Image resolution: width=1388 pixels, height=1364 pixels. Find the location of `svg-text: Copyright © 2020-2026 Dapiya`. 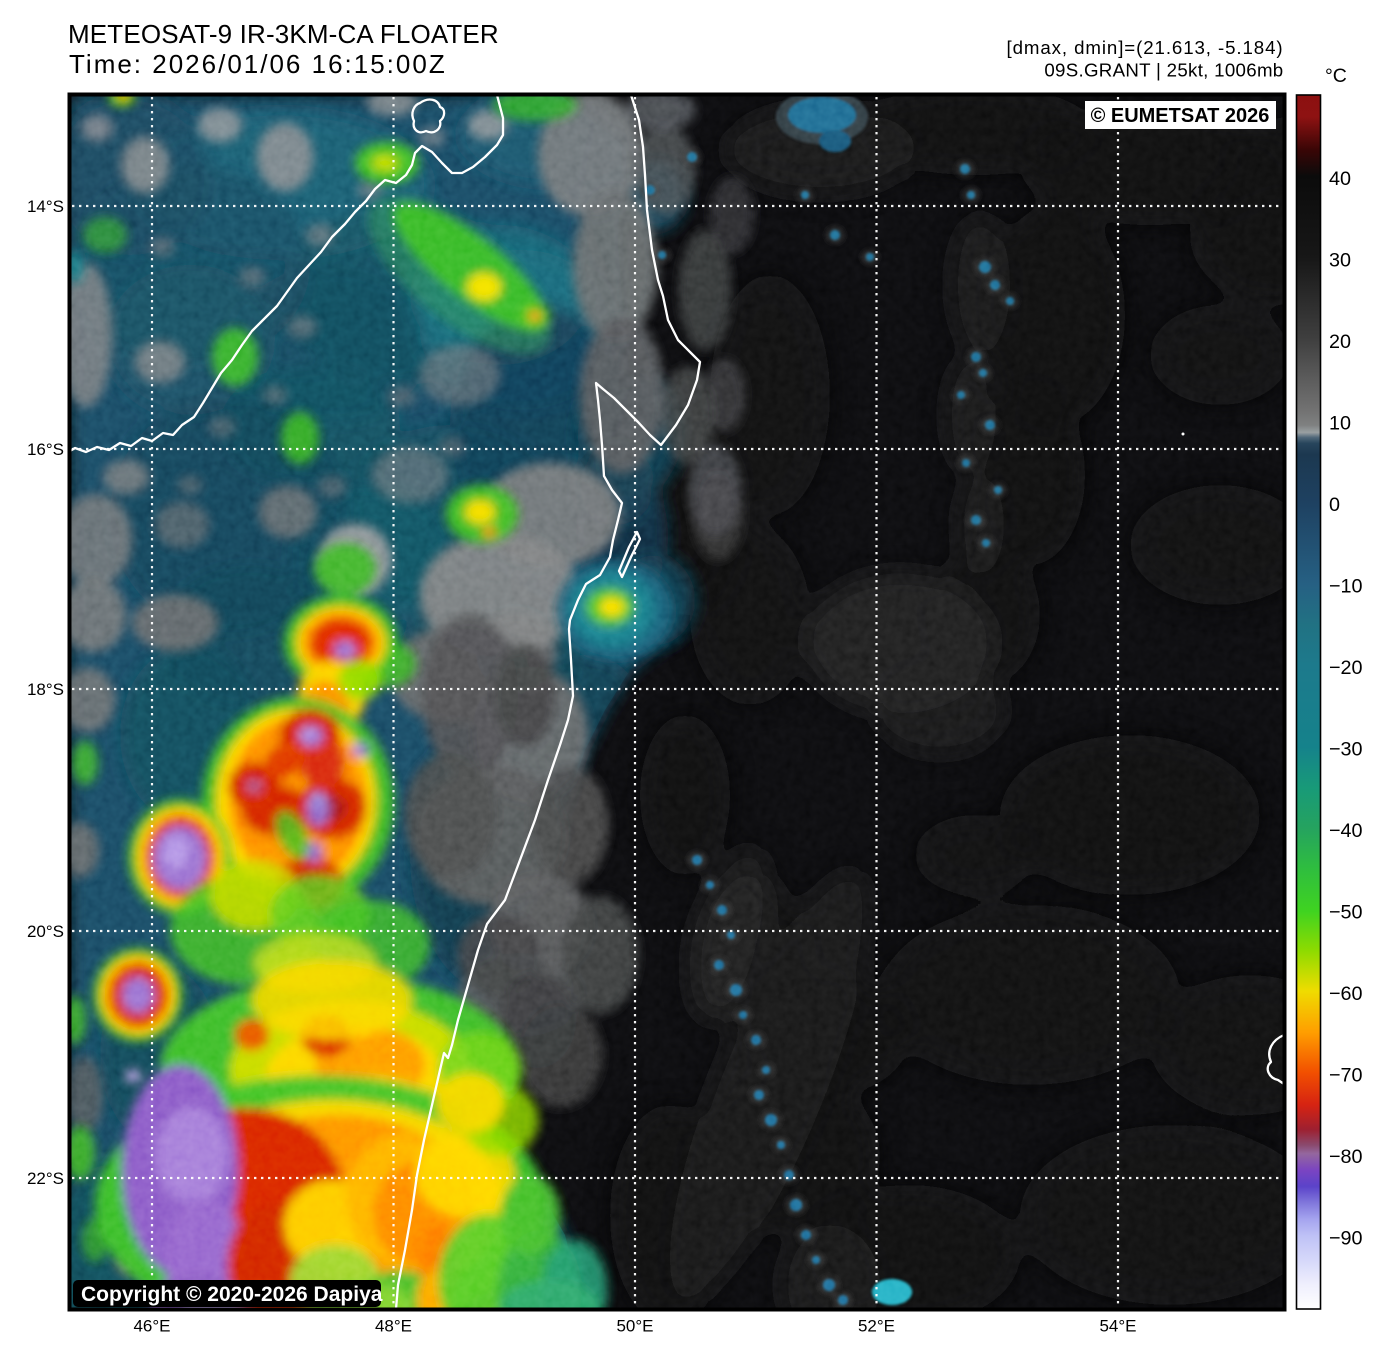

svg-text: Copyright © 2020-2026 Dapiya is located at coordinates (232, 1294).